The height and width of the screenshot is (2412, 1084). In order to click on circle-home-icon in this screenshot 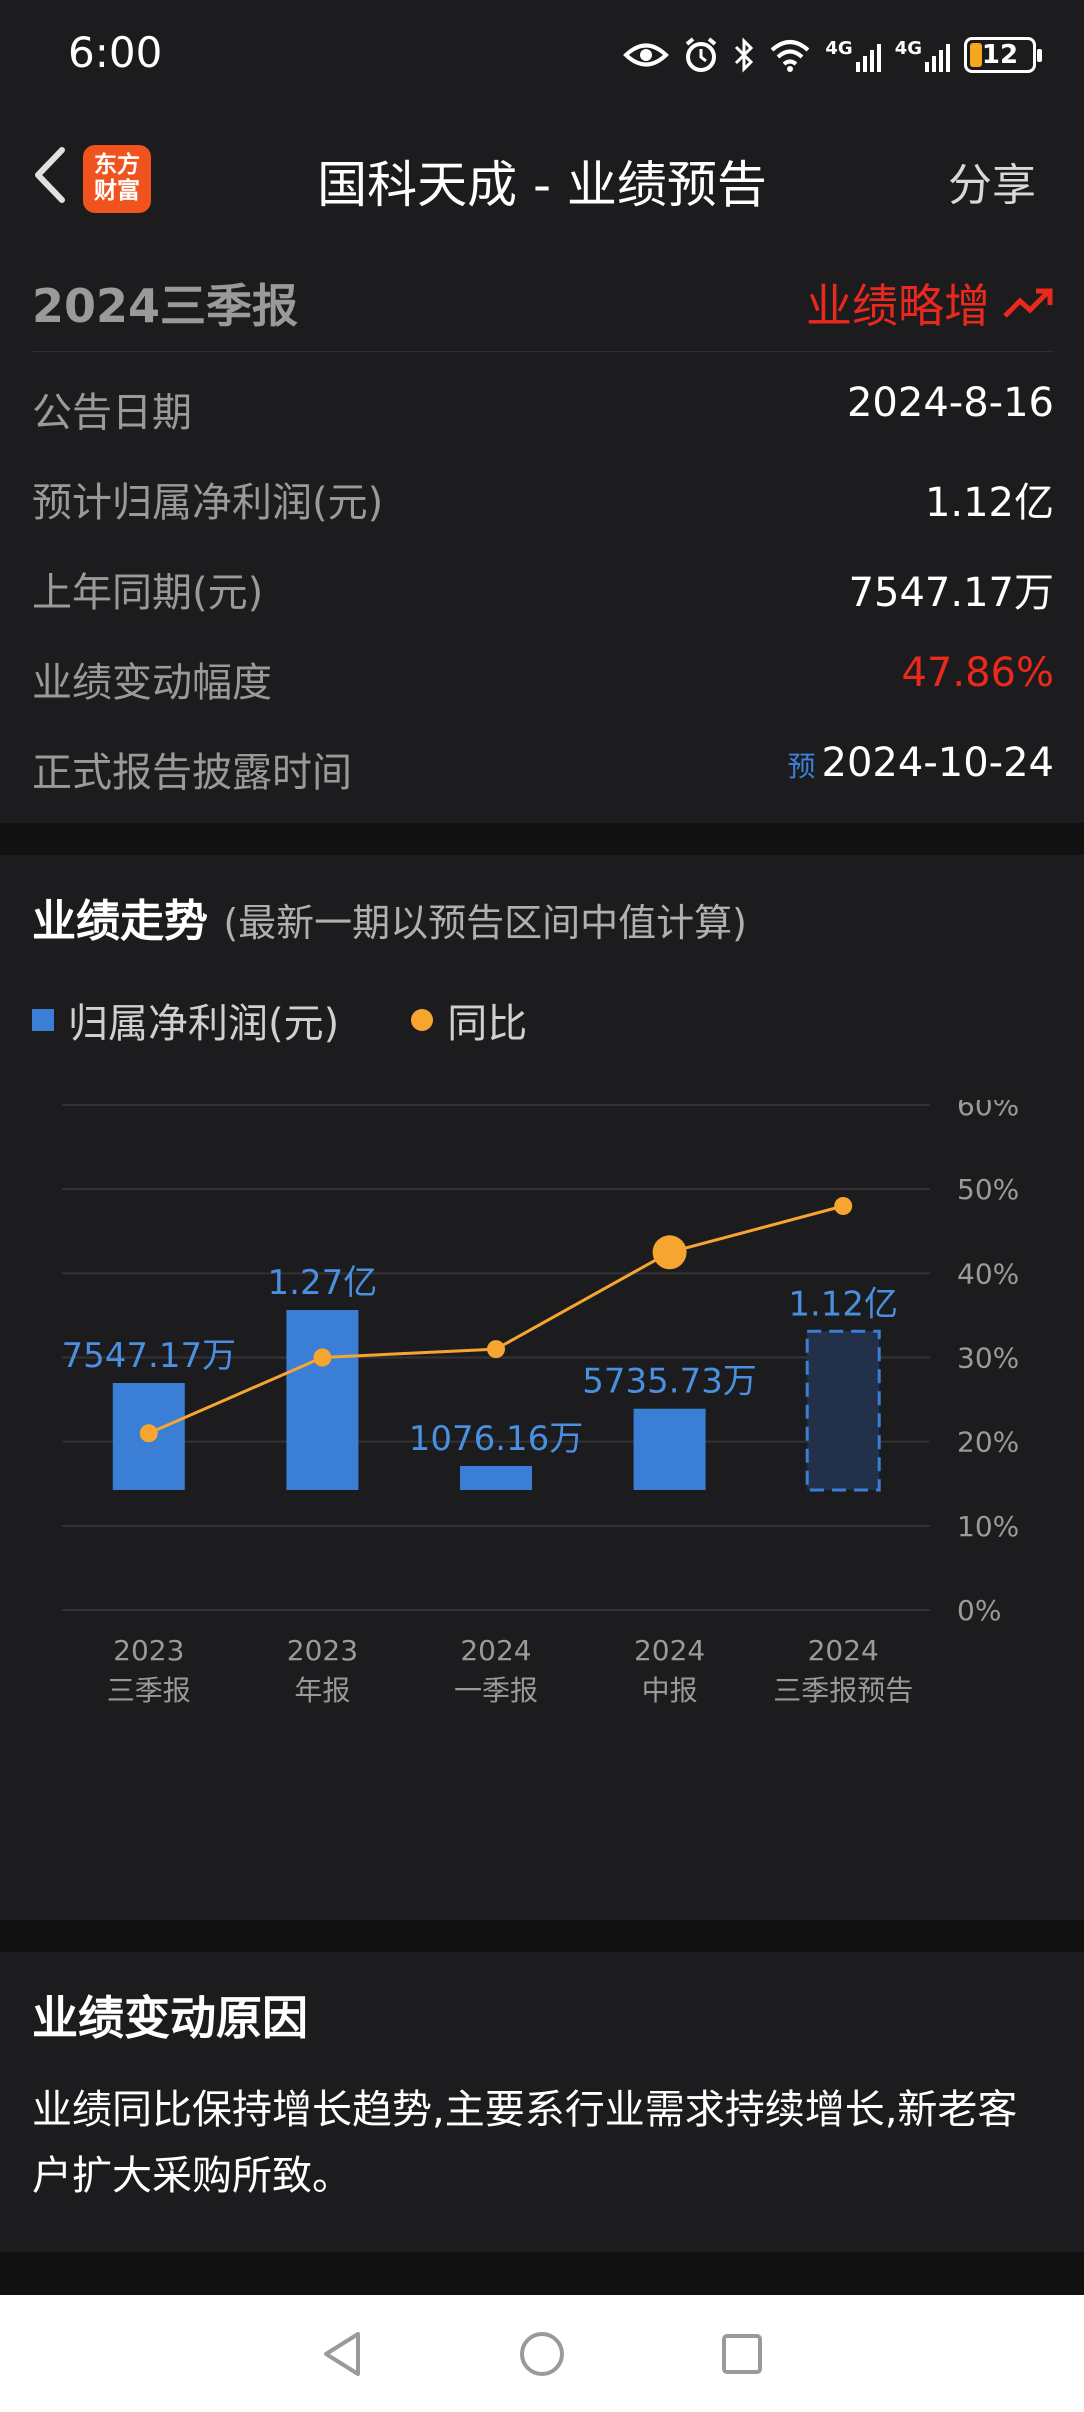, I will do `click(542, 2353)`.